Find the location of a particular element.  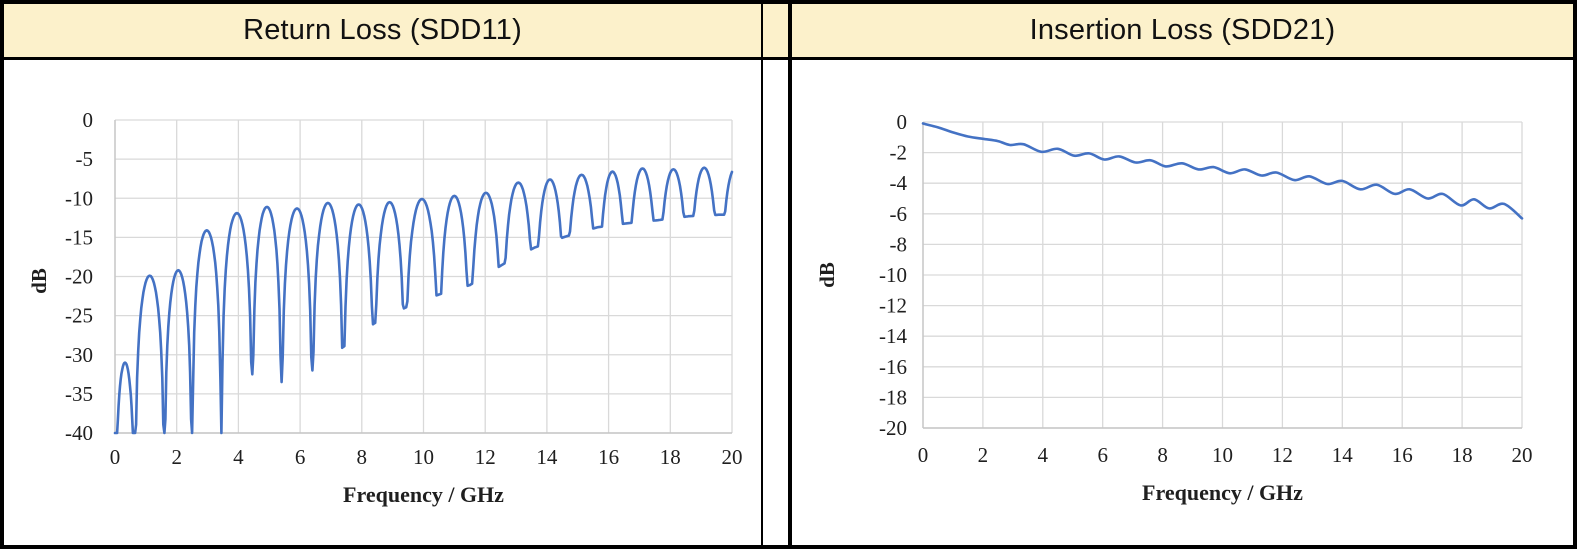

panel-title-return-loss: Return Loss (SDD11) is located at coordinates (382, 30).